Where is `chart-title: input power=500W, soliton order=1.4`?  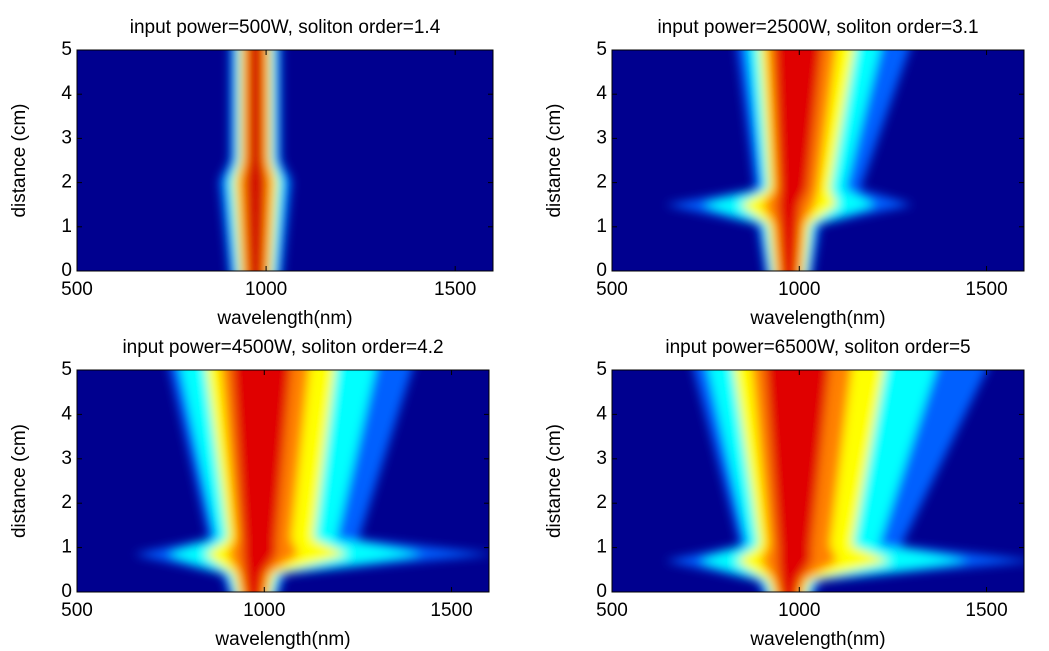 chart-title: input power=500W, soliton order=1.4 is located at coordinates (285, 27).